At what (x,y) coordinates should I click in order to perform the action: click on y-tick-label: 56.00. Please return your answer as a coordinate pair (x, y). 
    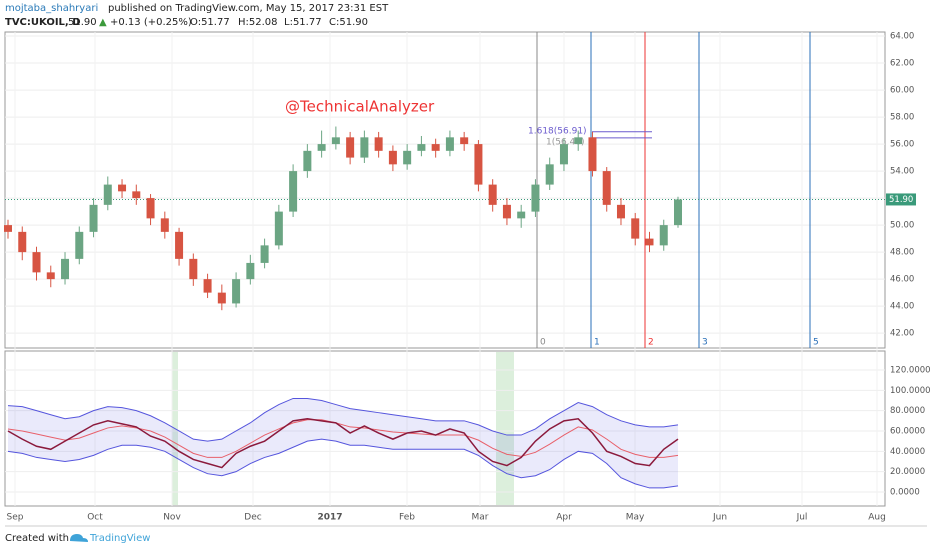
    Looking at the image, I should click on (902, 145).